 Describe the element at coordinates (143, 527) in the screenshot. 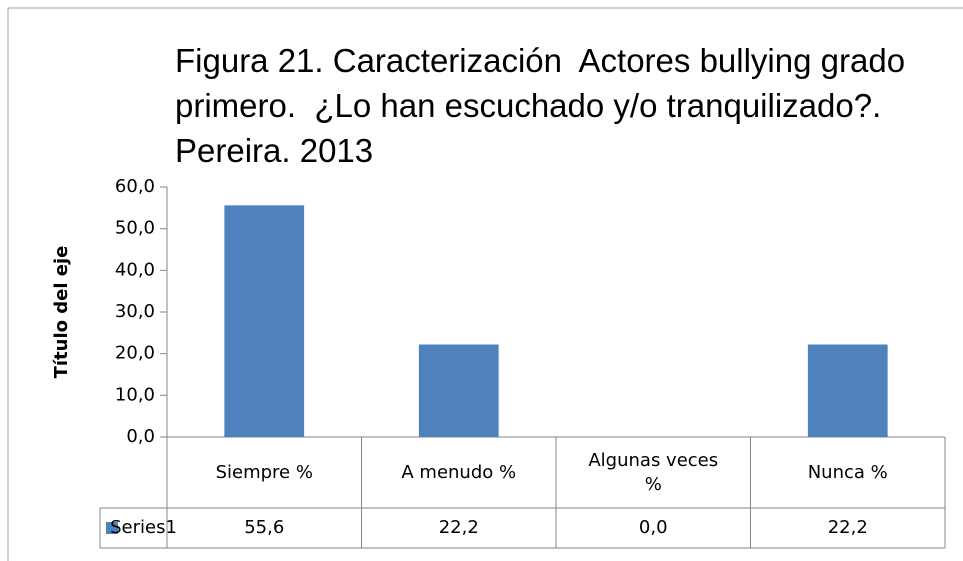

I see `legend-label: Series1` at that location.